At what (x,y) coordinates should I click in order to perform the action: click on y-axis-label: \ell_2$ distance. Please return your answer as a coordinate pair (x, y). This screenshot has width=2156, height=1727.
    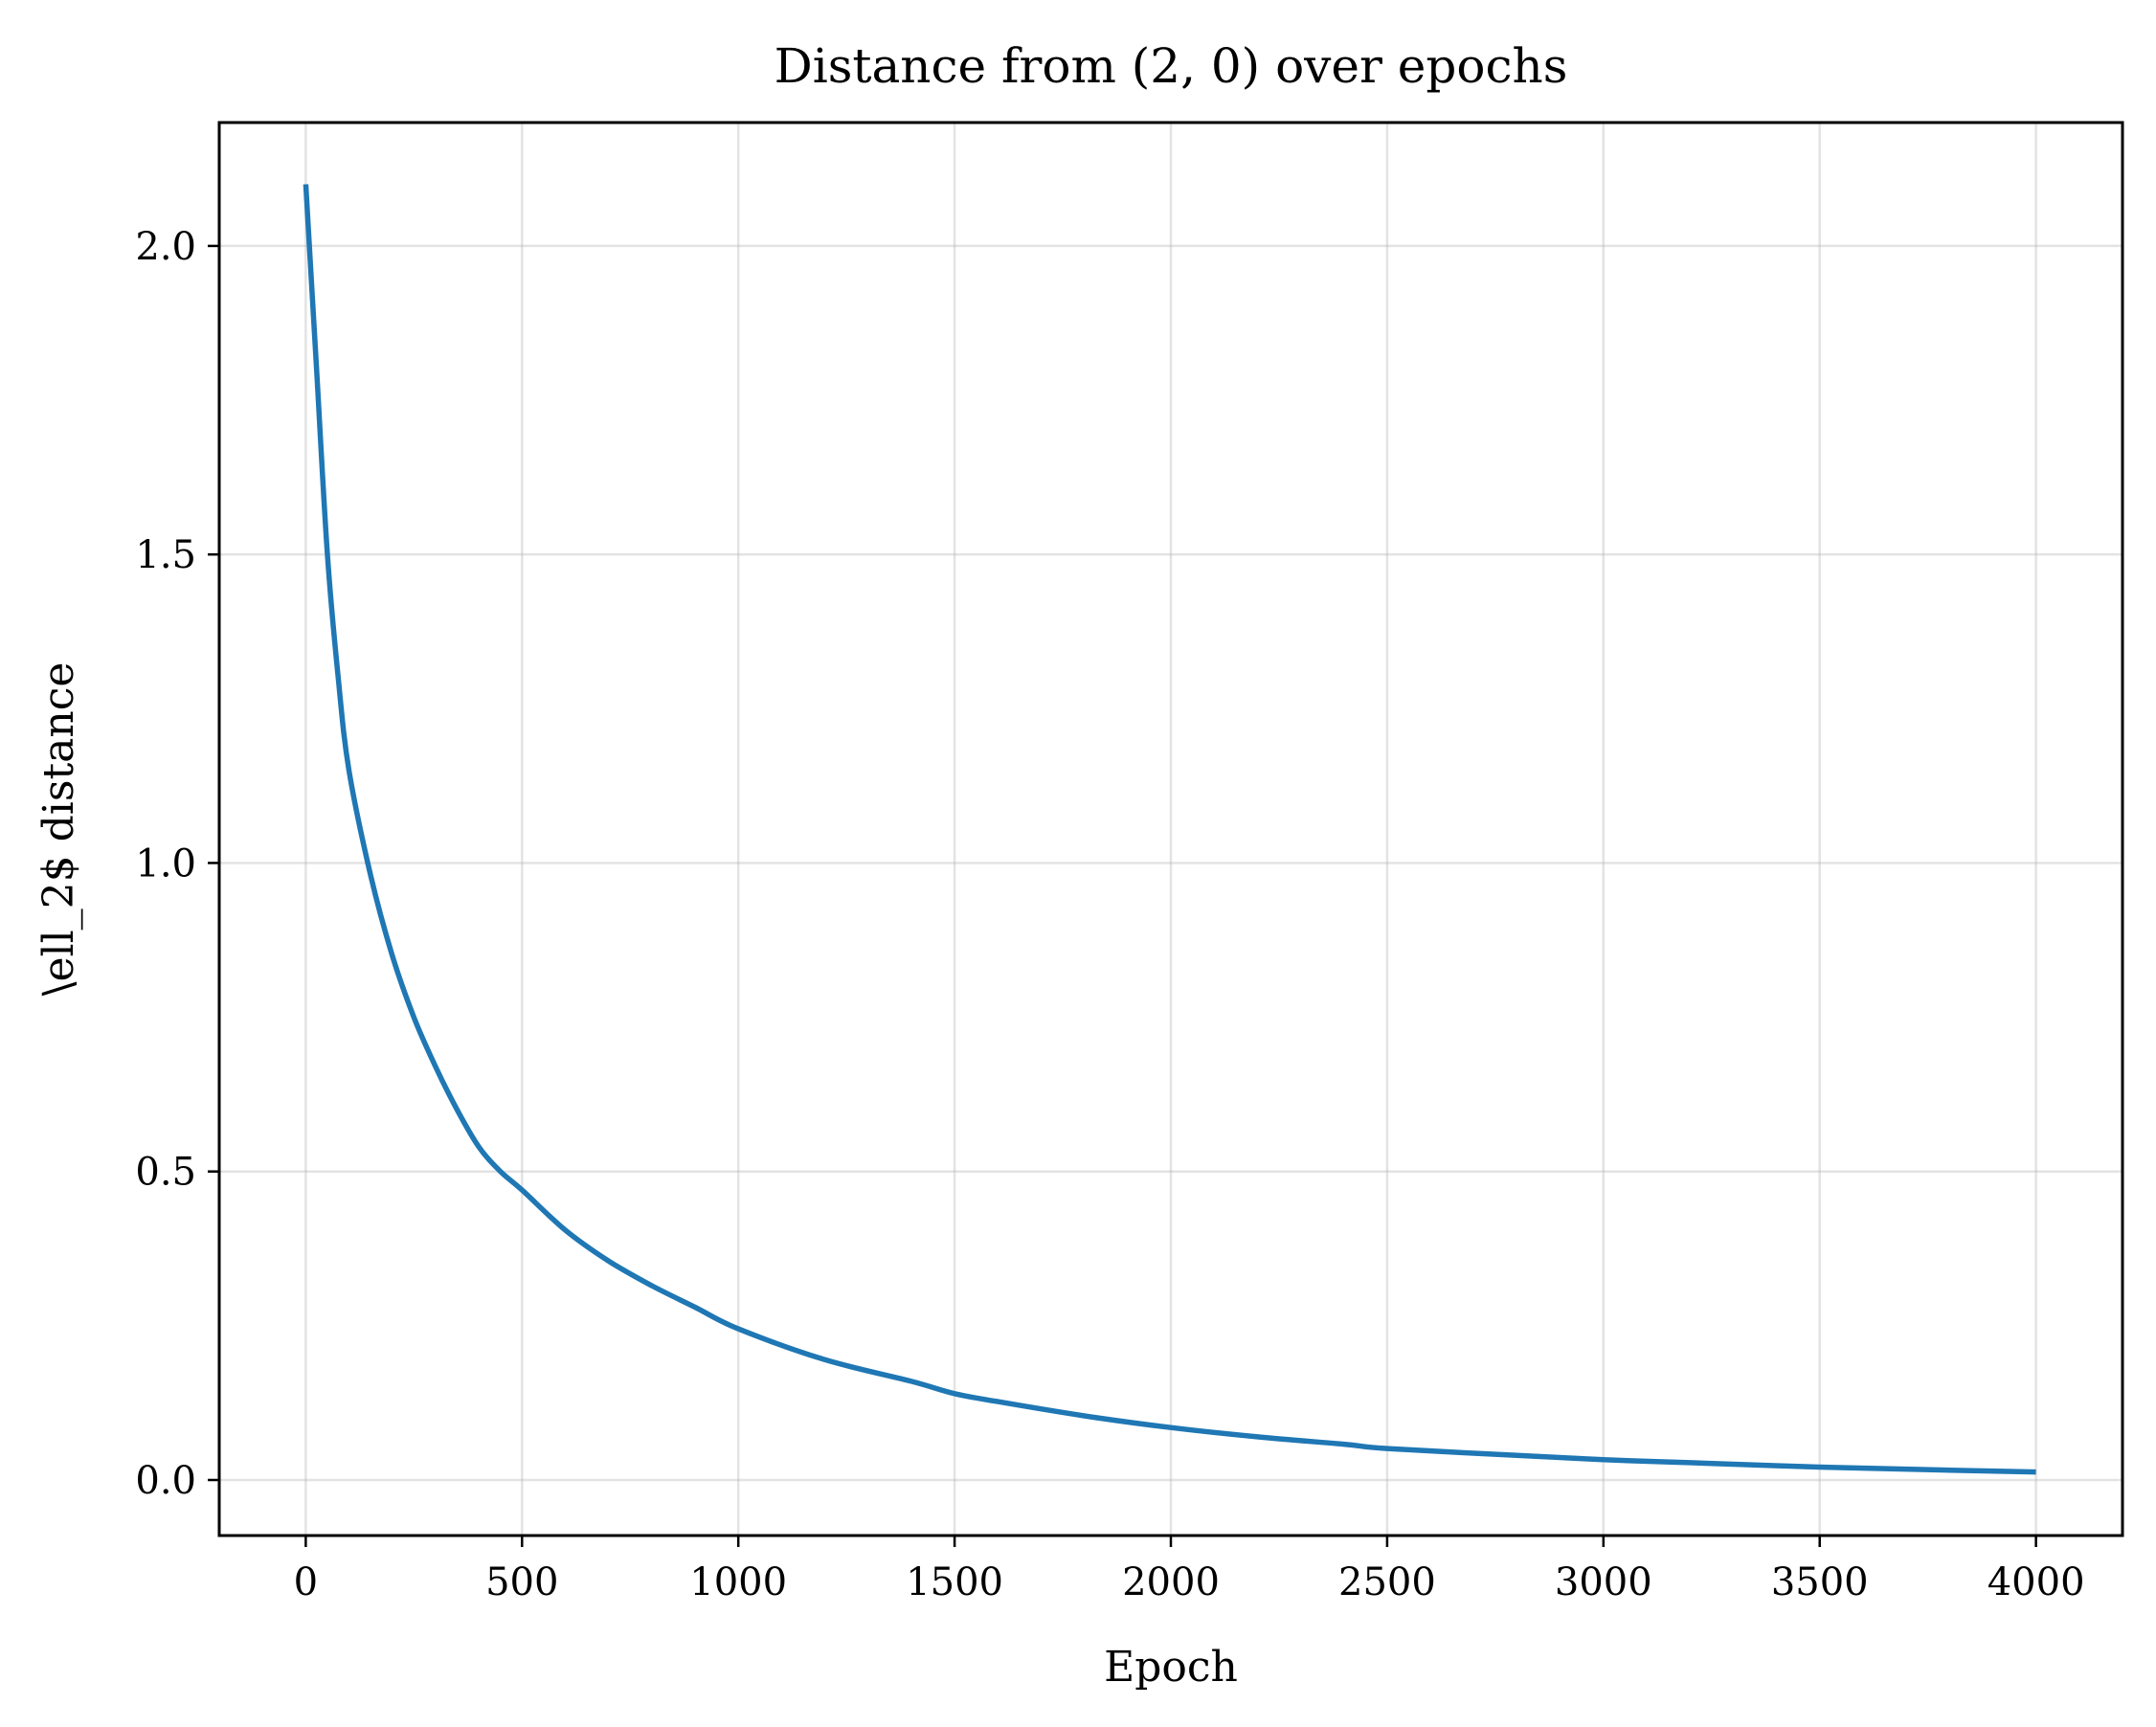
    Looking at the image, I should click on (58, 829).